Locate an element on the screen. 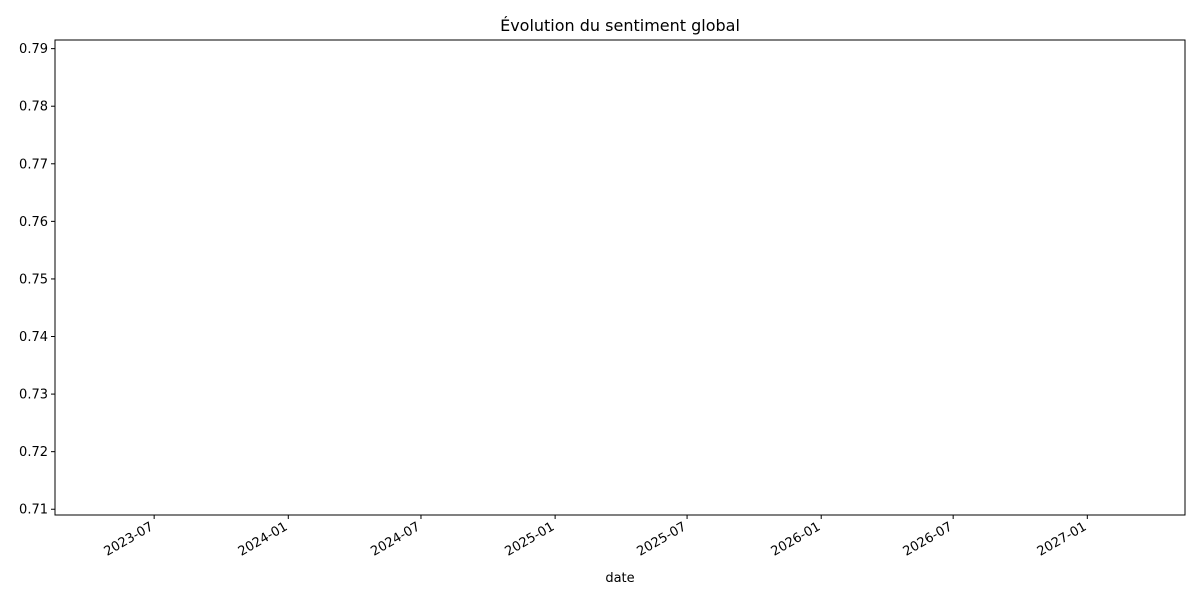 The image size is (1200, 600). y-tick-label: 0.75 is located at coordinates (33, 279).